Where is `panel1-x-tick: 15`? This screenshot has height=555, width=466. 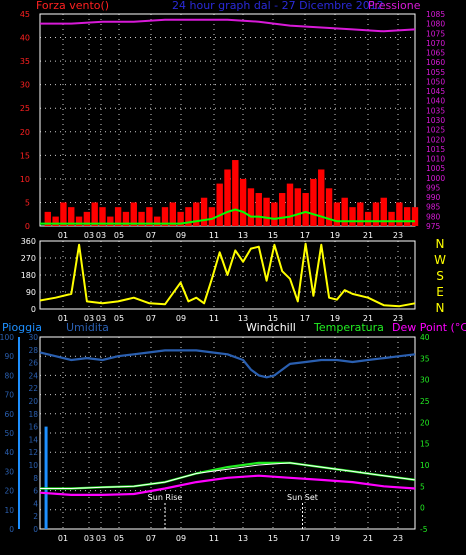
panel1-x-tick: 15 is located at coordinates (273, 235).